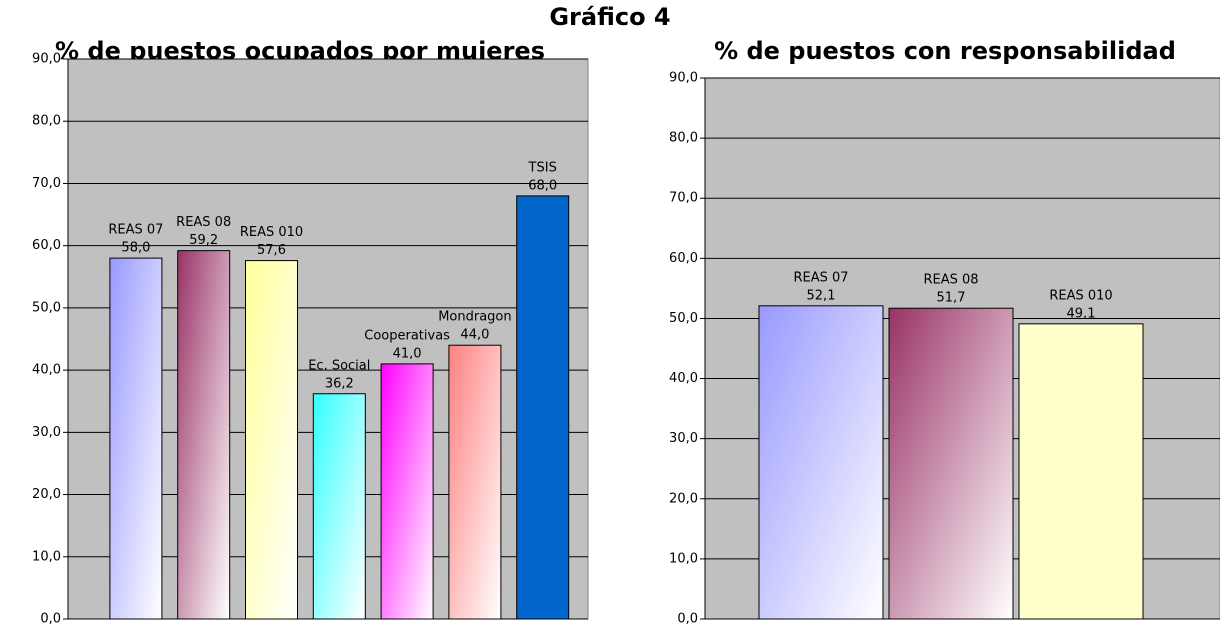 The image size is (1220, 624). Describe the element at coordinates (407, 335) in the screenshot. I see `category-label: Cooperativas` at that location.